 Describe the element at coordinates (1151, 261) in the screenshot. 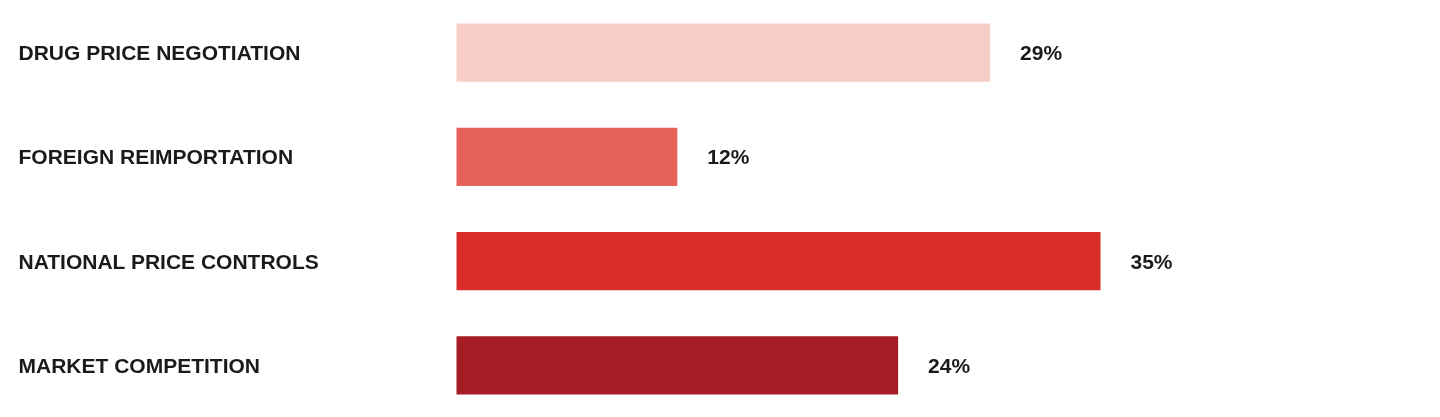

I see `data-label: 35%` at that location.